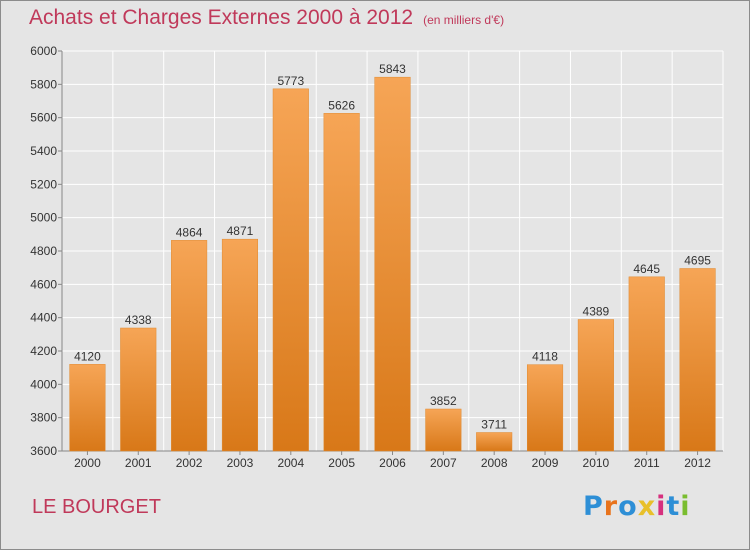  I want to click on x-tick-label: 2012, so click(697, 463).